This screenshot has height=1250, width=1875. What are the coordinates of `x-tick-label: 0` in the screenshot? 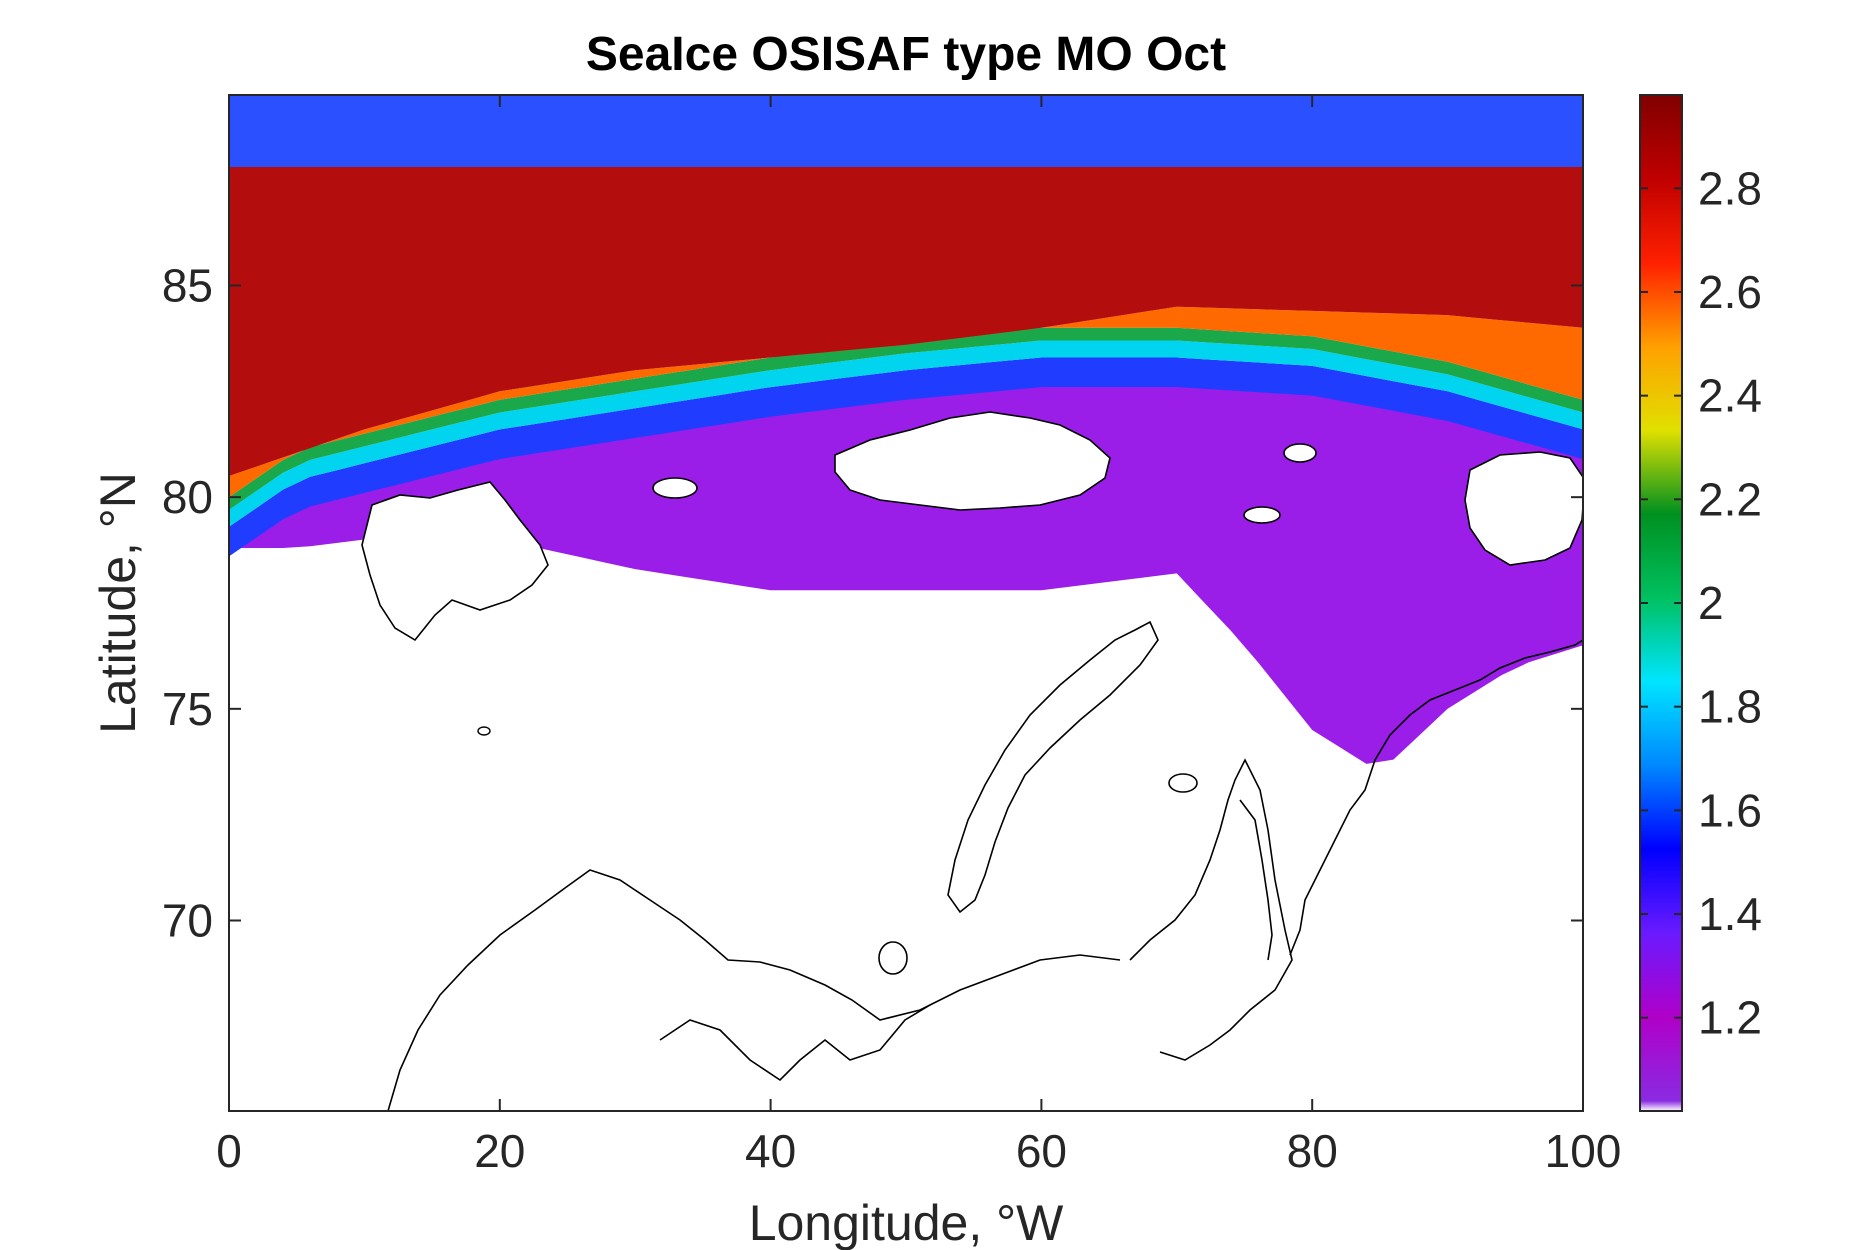 It's located at (229, 1151).